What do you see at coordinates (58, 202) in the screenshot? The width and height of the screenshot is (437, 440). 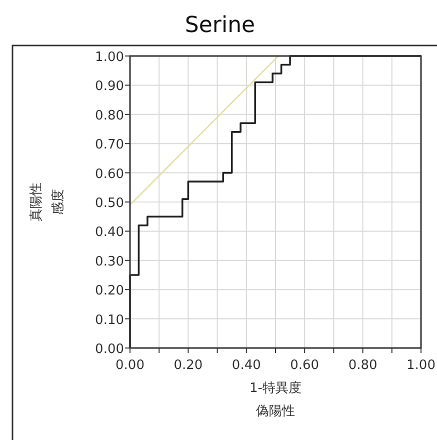 I see `y-axis-title: 感度` at bounding box center [58, 202].